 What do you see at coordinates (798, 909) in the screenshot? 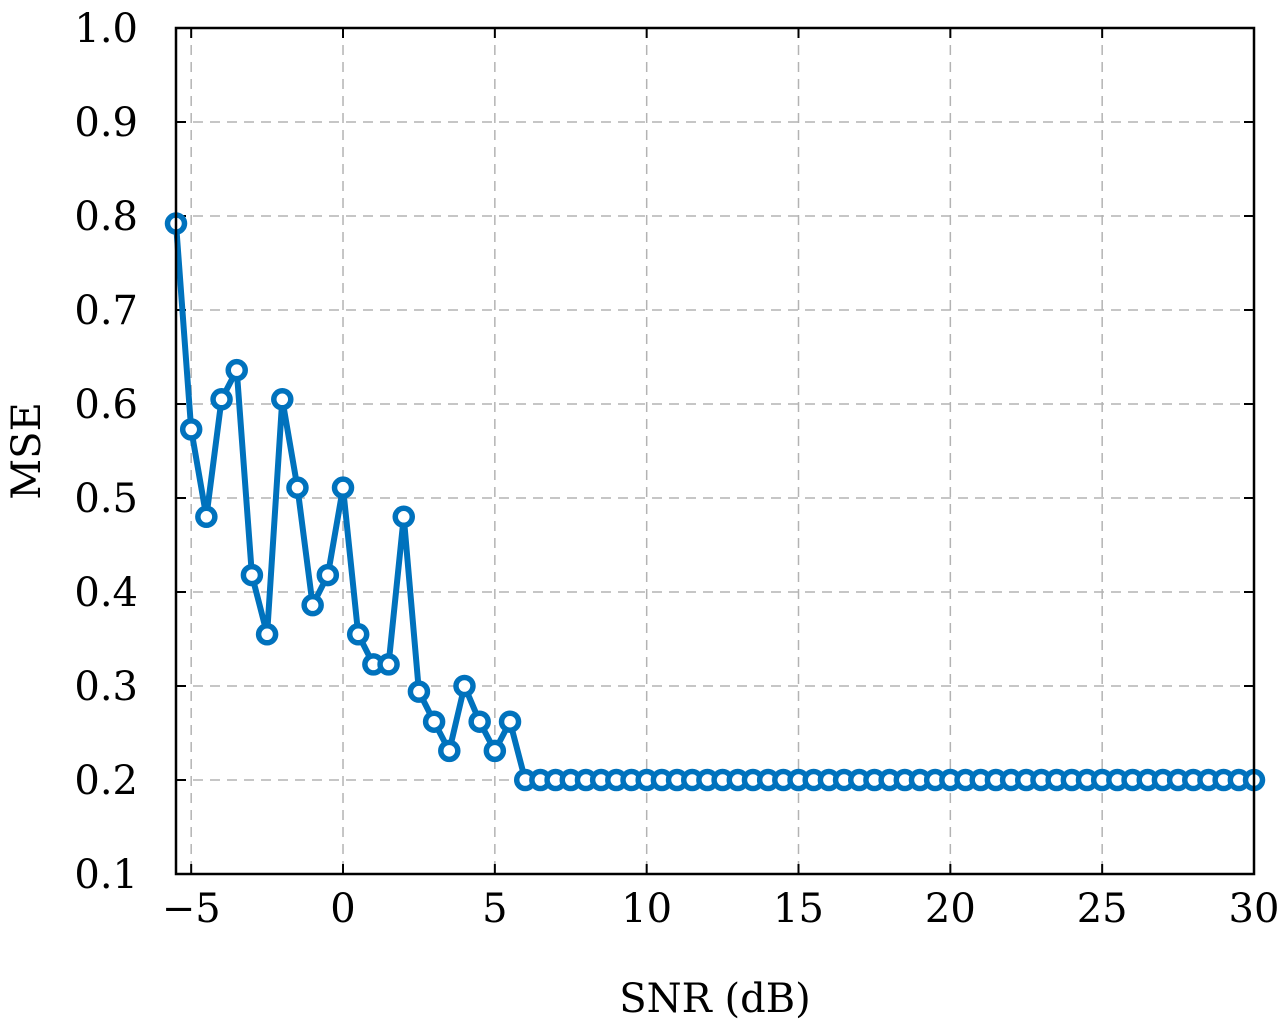
I see `x-tick-label: 15` at bounding box center [798, 909].